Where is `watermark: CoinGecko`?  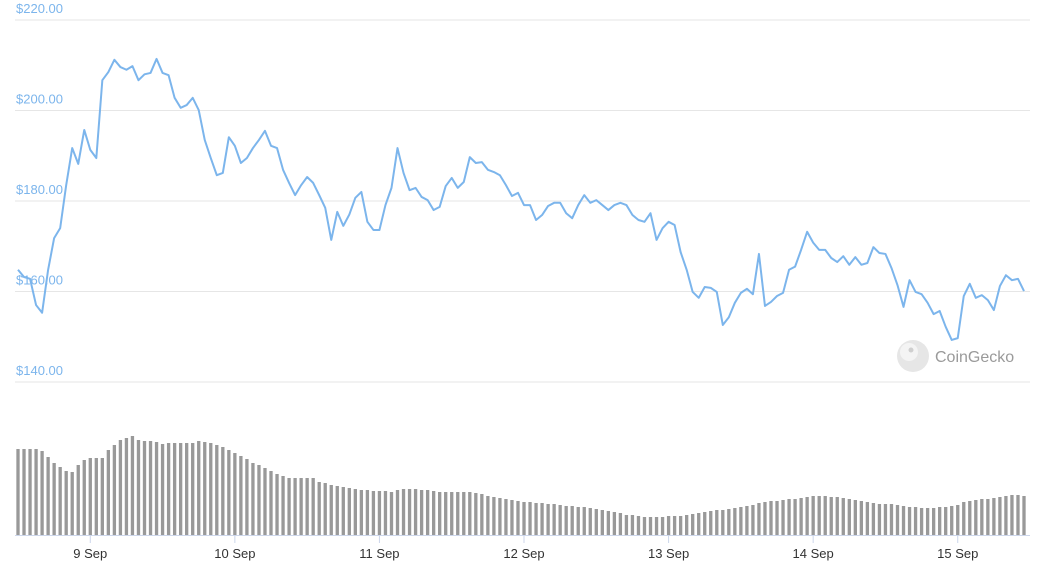
watermark: CoinGecko is located at coordinates (974, 357).